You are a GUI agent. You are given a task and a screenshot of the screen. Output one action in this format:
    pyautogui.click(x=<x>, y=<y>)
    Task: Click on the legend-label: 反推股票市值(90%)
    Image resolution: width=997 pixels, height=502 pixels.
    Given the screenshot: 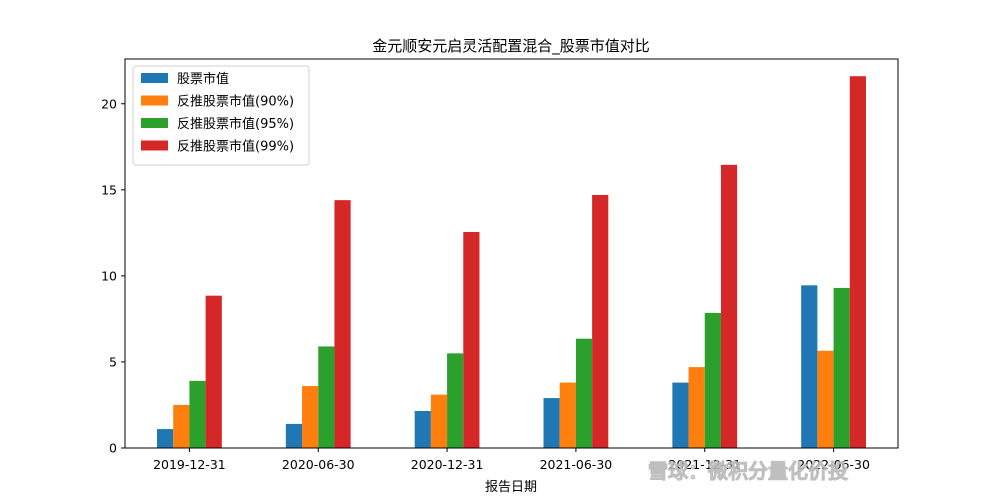 What is the action you would take?
    pyautogui.click(x=235, y=102)
    